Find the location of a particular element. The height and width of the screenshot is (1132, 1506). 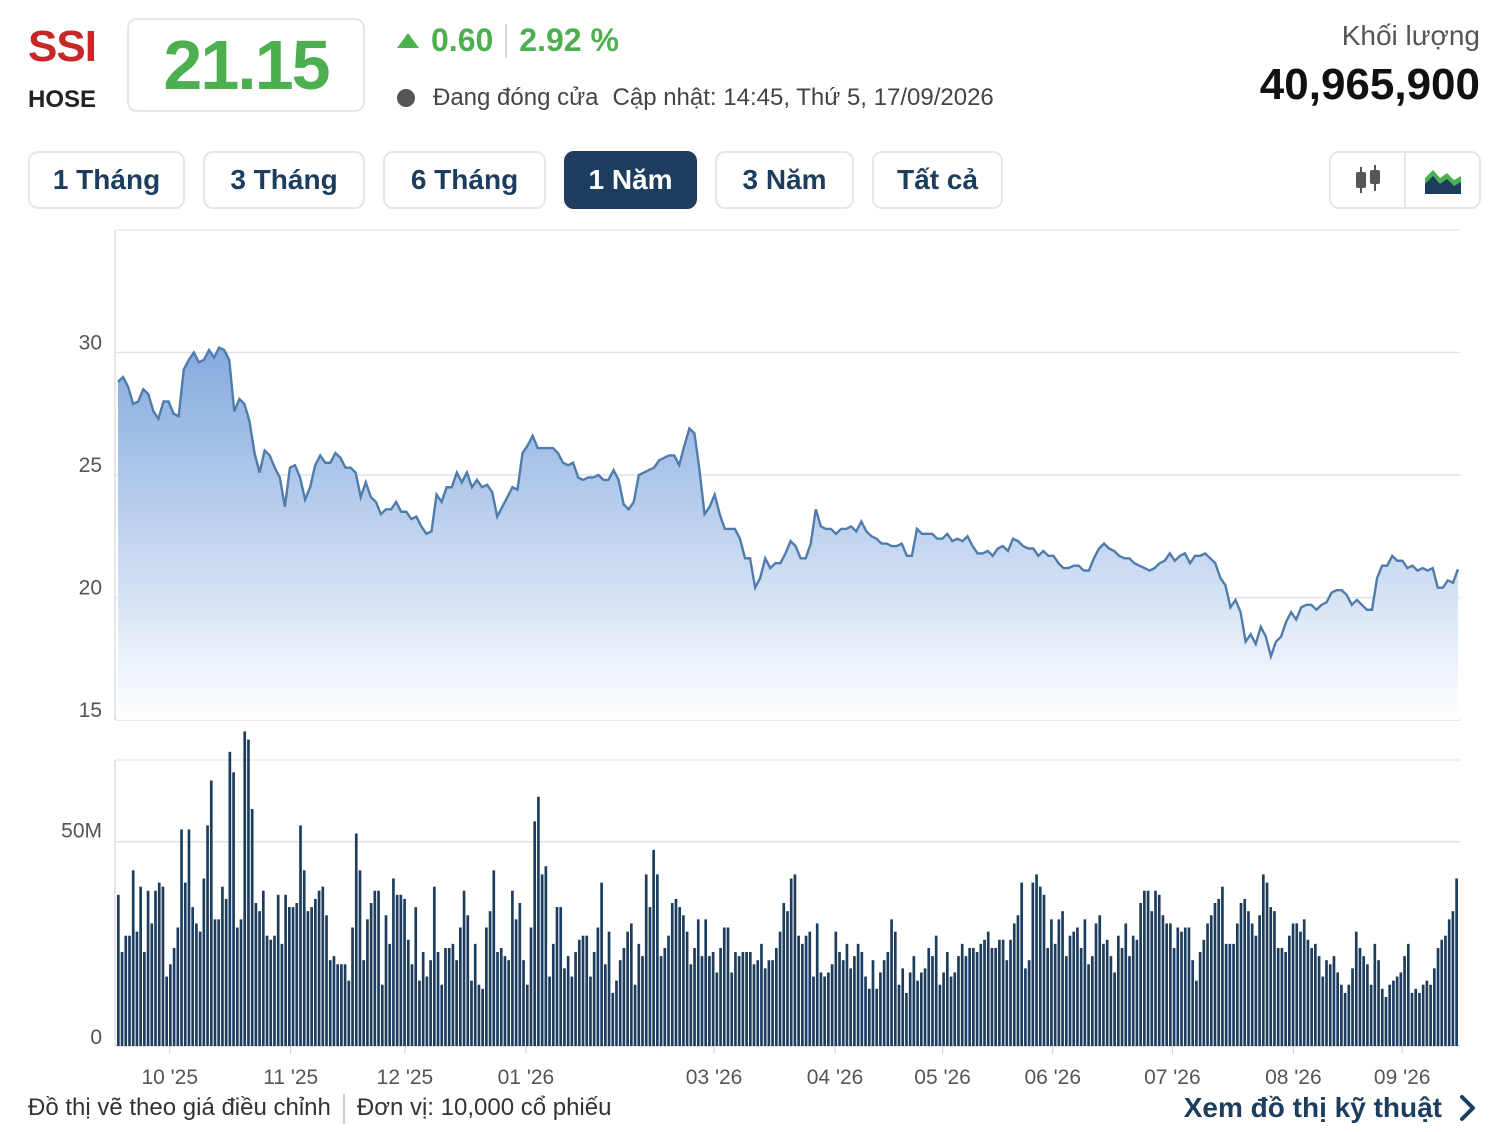

volume-value: 40,965,900 is located at coordinates (1369, 84).